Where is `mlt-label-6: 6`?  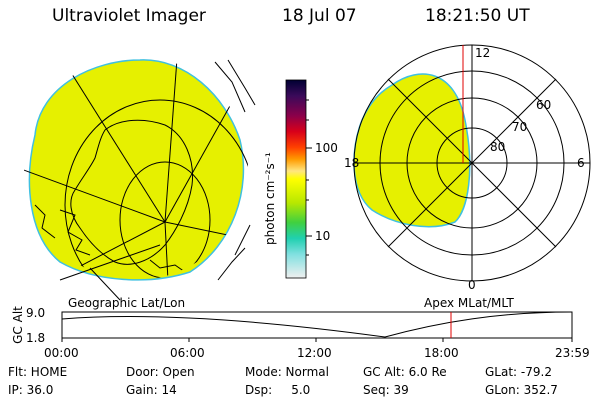
mlt-label-6: 6 is located at coordinates (581, 163).